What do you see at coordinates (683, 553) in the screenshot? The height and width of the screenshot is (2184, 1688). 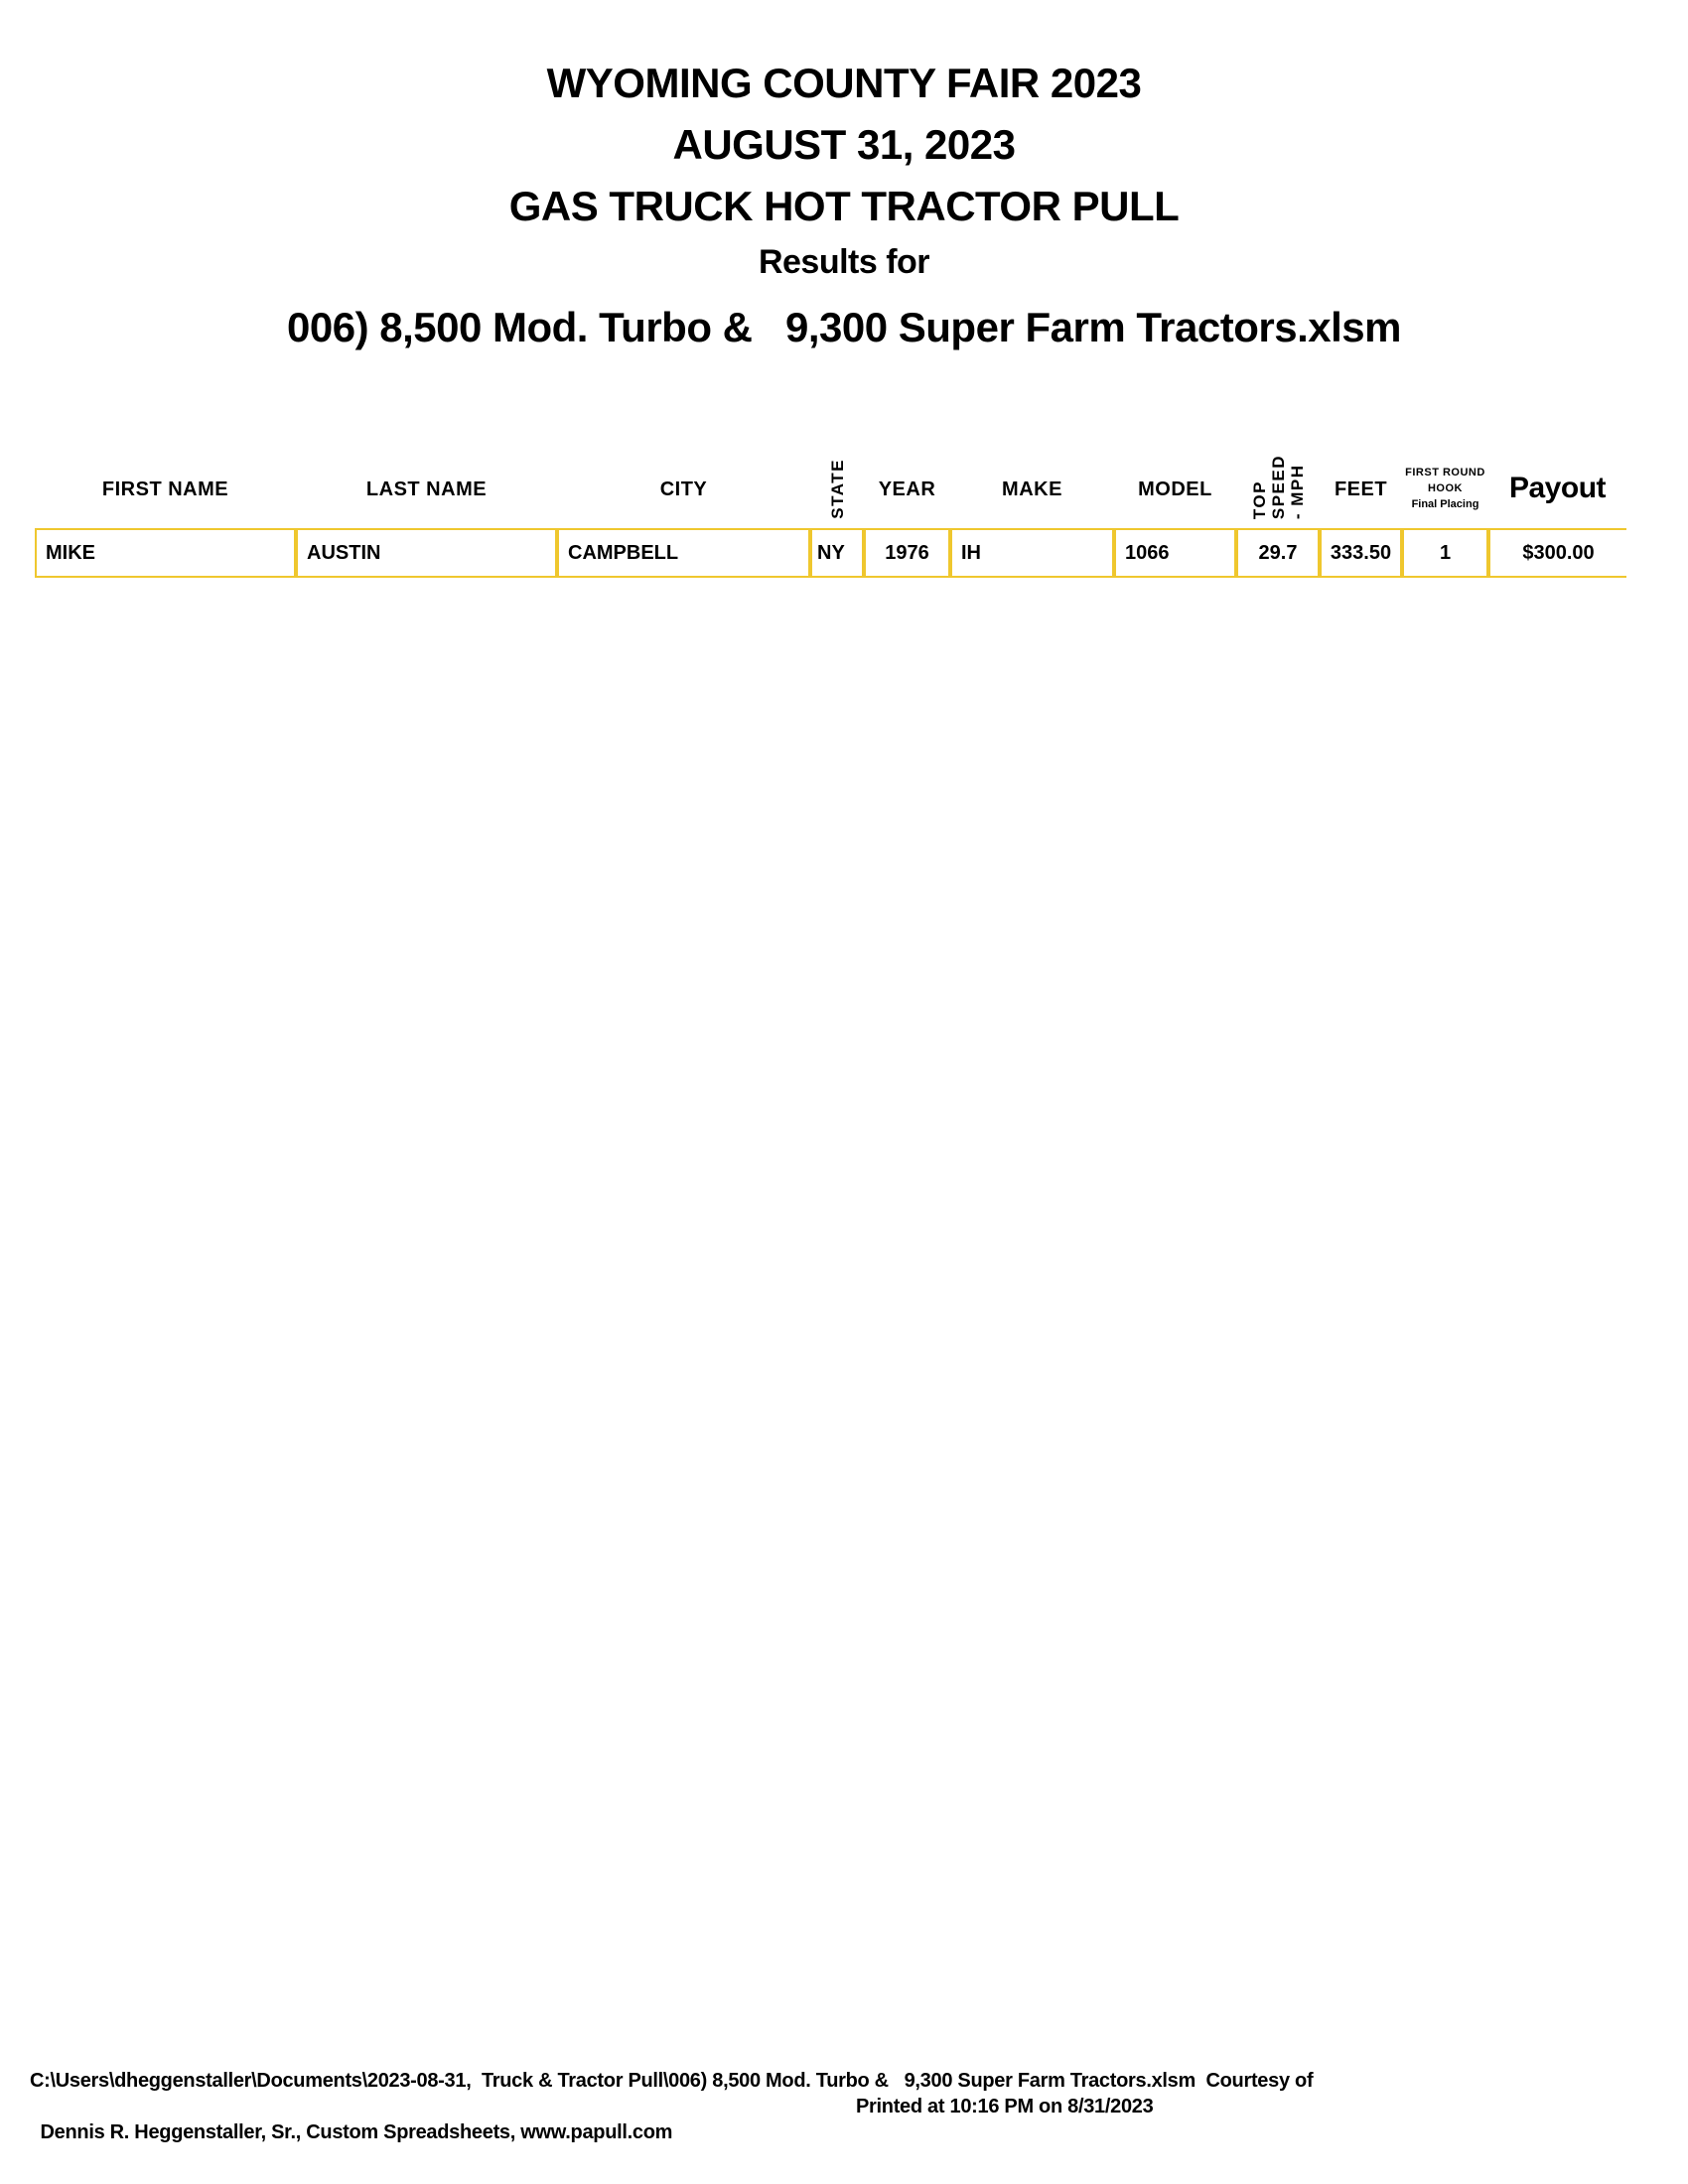 I see `cell-city: CAMPBELL` at bounding box center [683, 553].